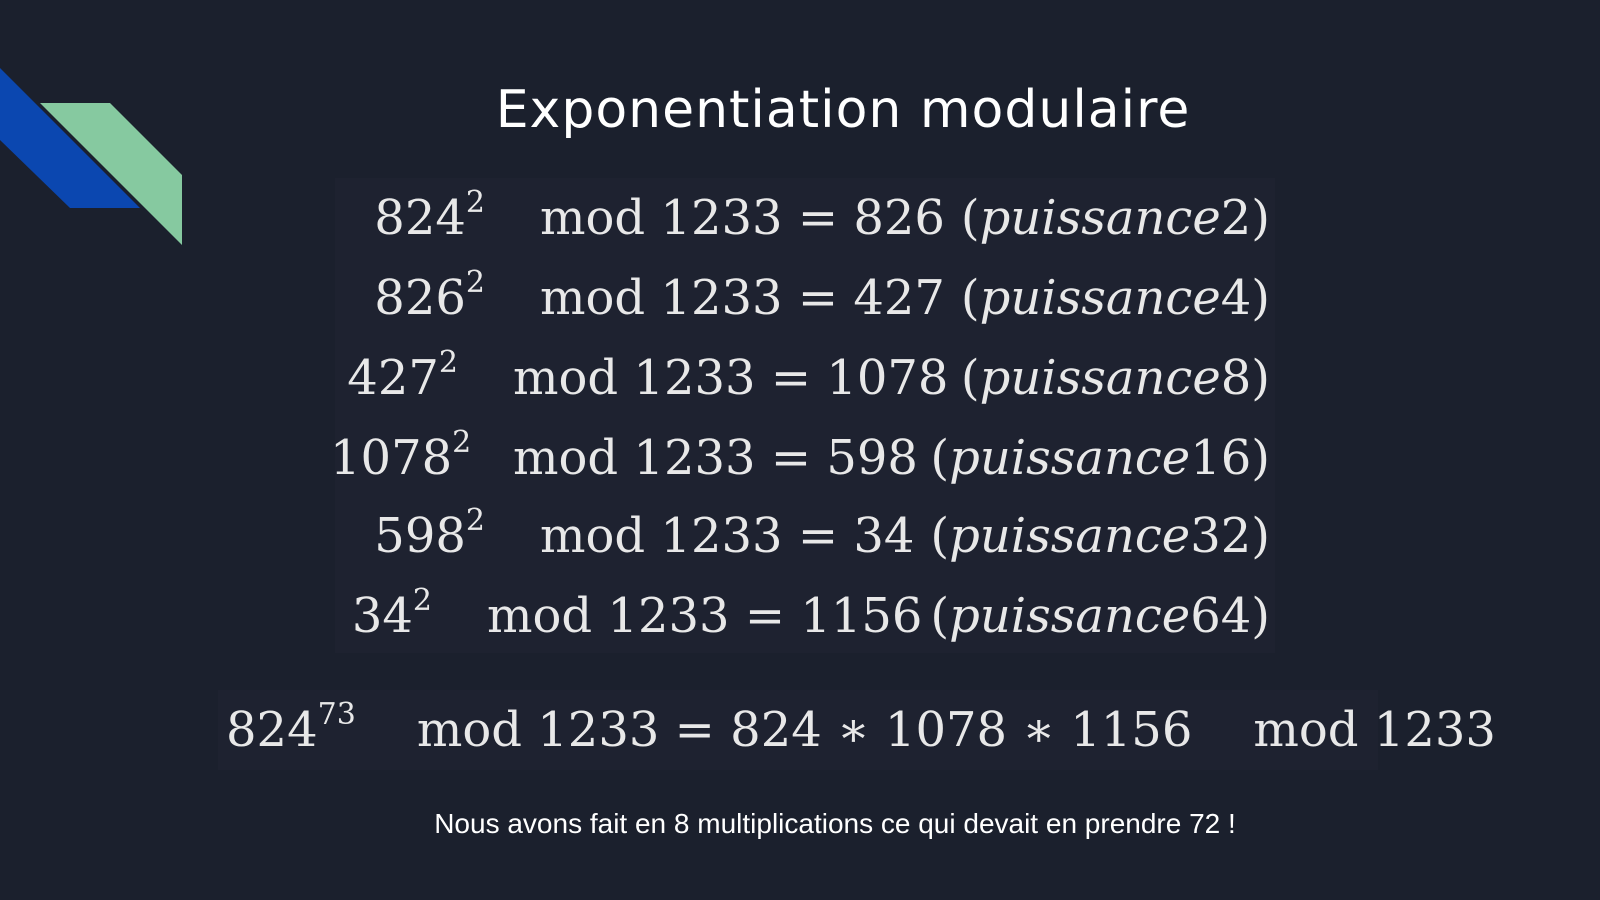 The width and height of the screenshot is (1600, 900). What do you see at coordinates (887, 378) in the screenshot?
I see `equation-result: 1078` at bounding box center [887, 378].